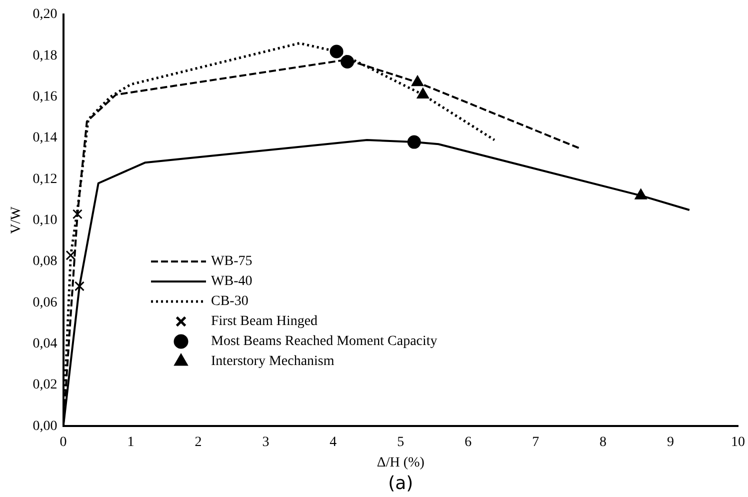  Describe the element at coordinates (45, 96) in the screenshot. I see `y-tick-label: 0,16` at that location.